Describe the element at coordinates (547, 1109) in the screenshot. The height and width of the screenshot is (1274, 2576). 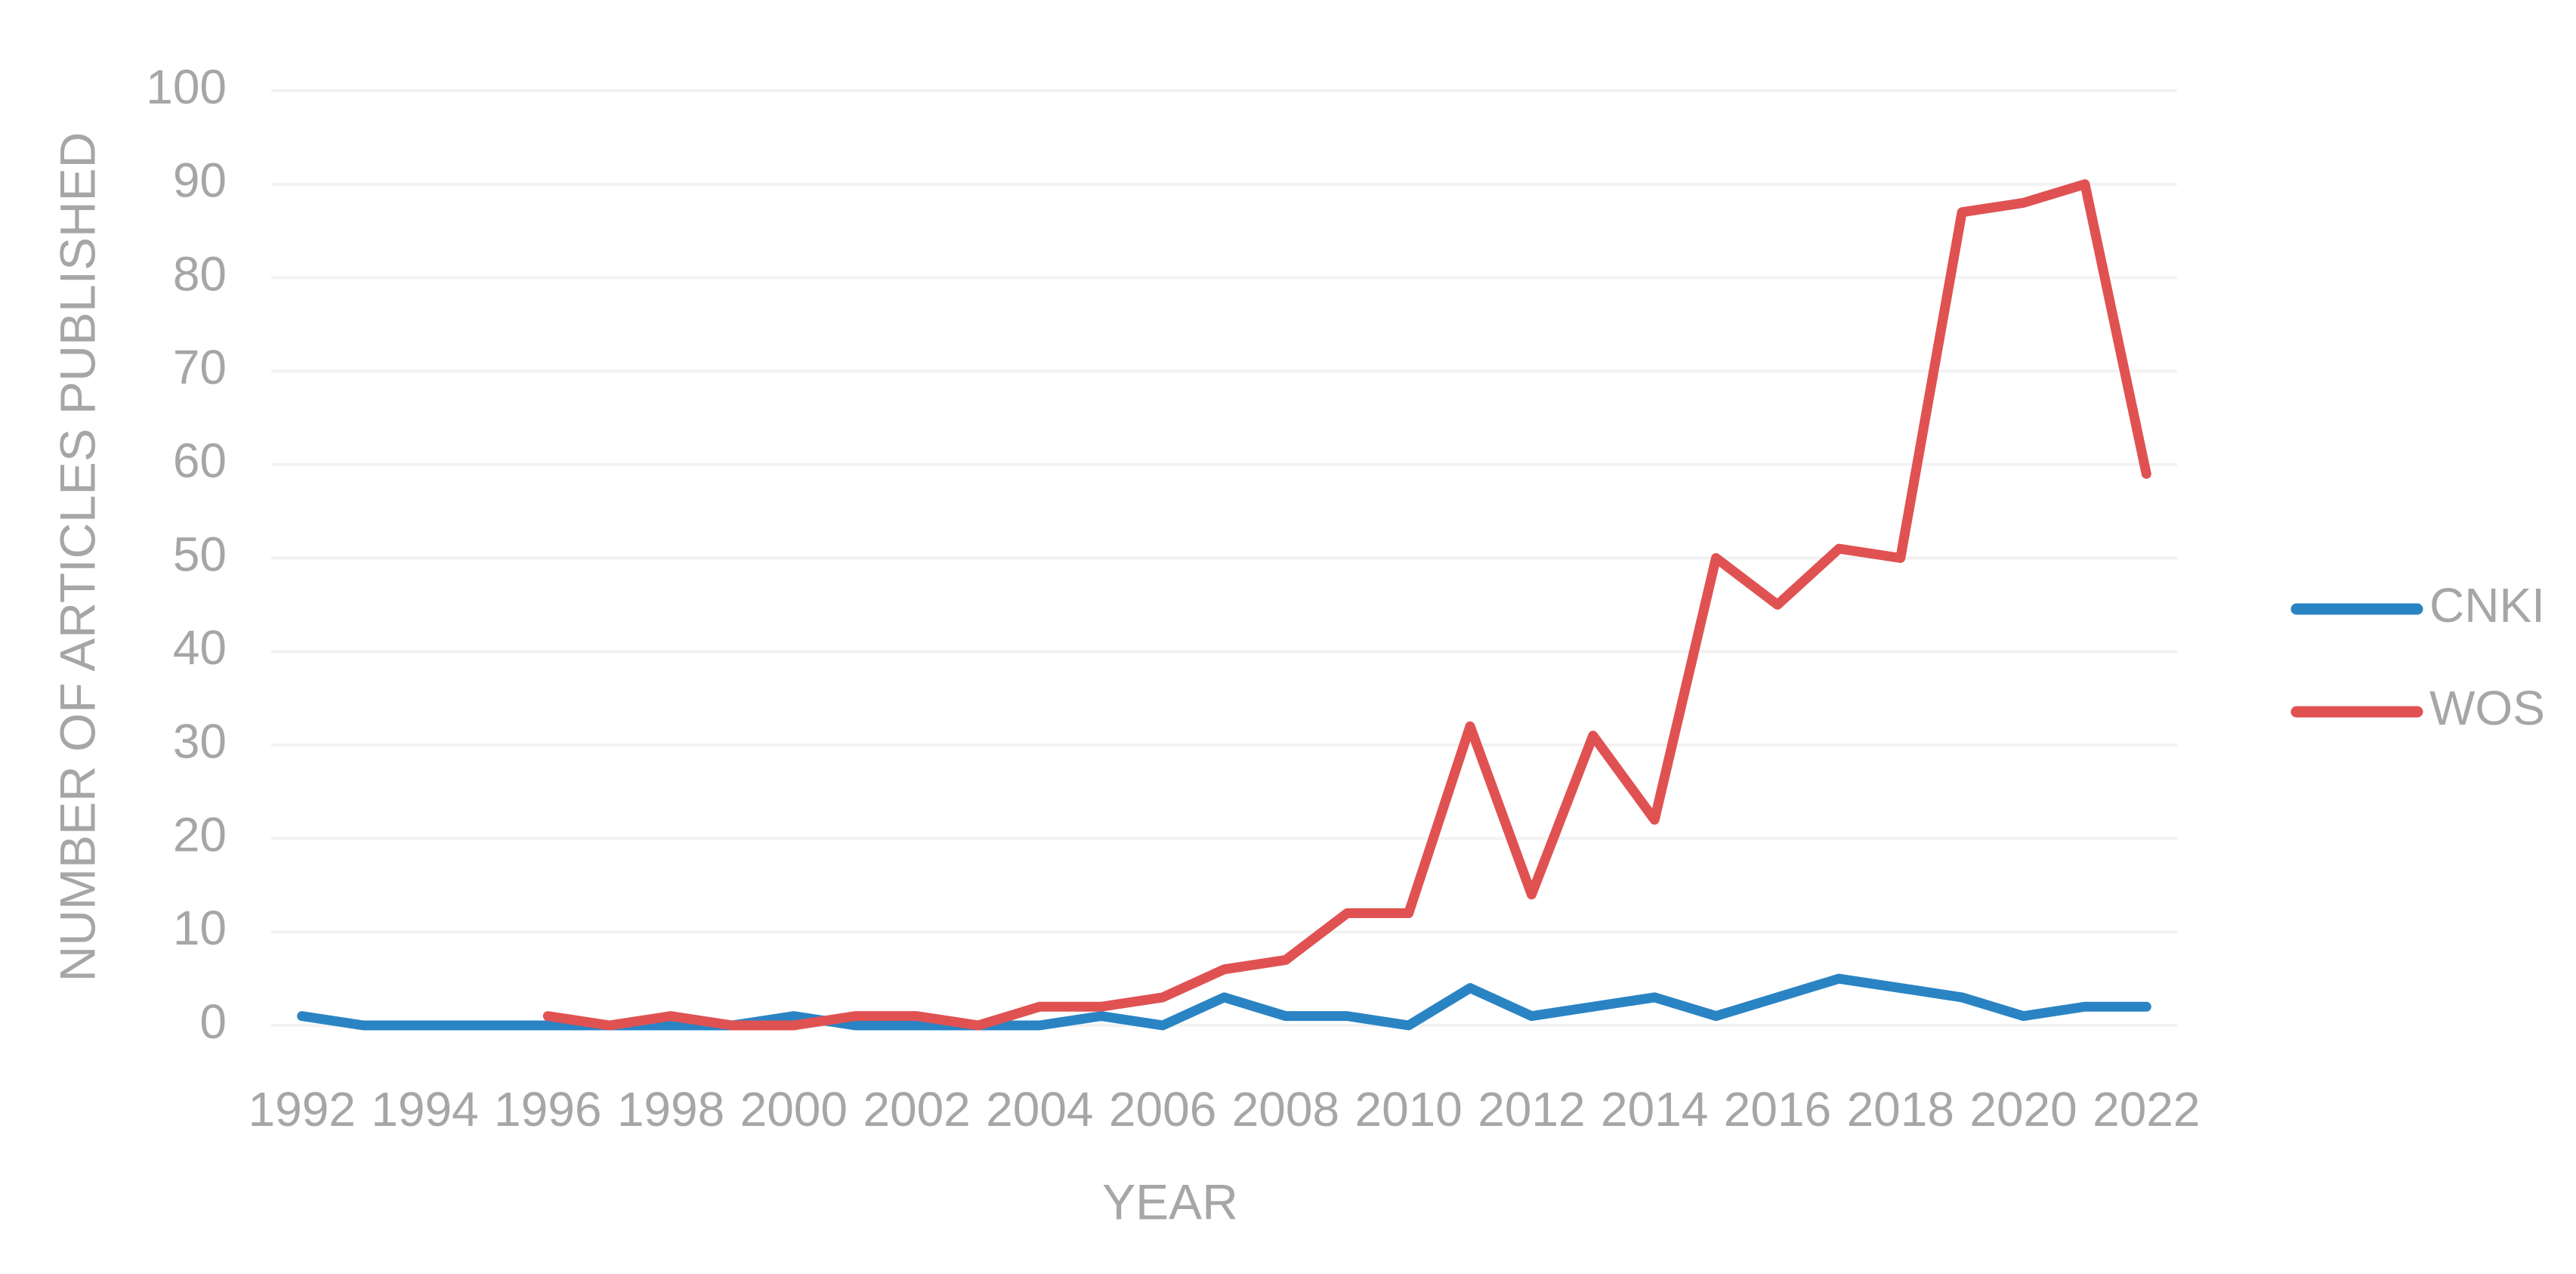
I see `x-tick-label: 1996` at that location.